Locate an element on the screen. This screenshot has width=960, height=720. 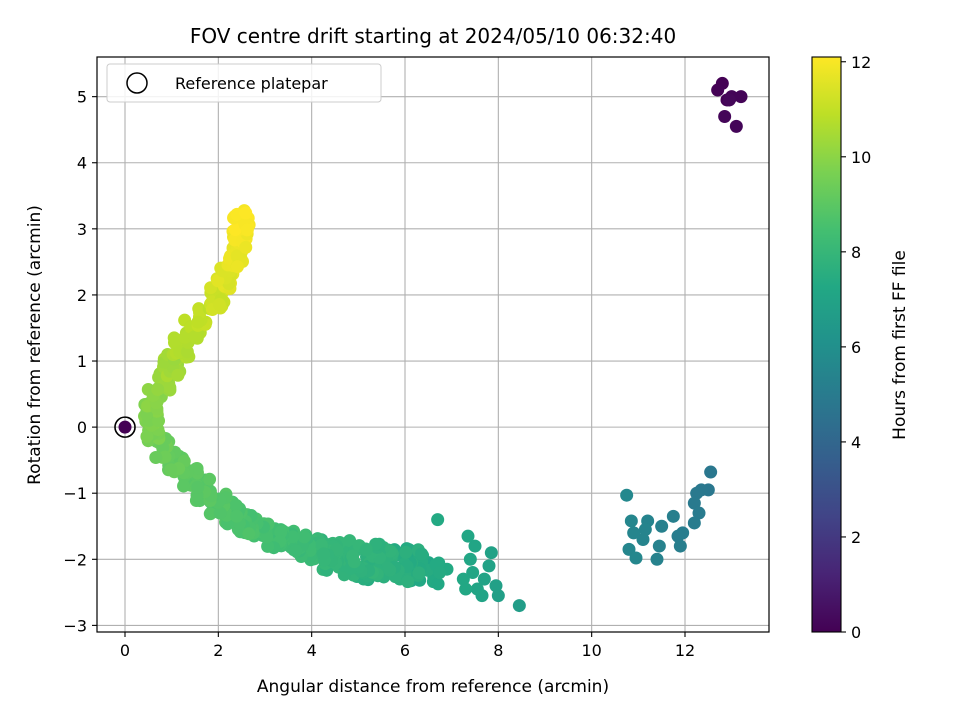
y-tick-label: 2 is located at coordinates (82, 295).